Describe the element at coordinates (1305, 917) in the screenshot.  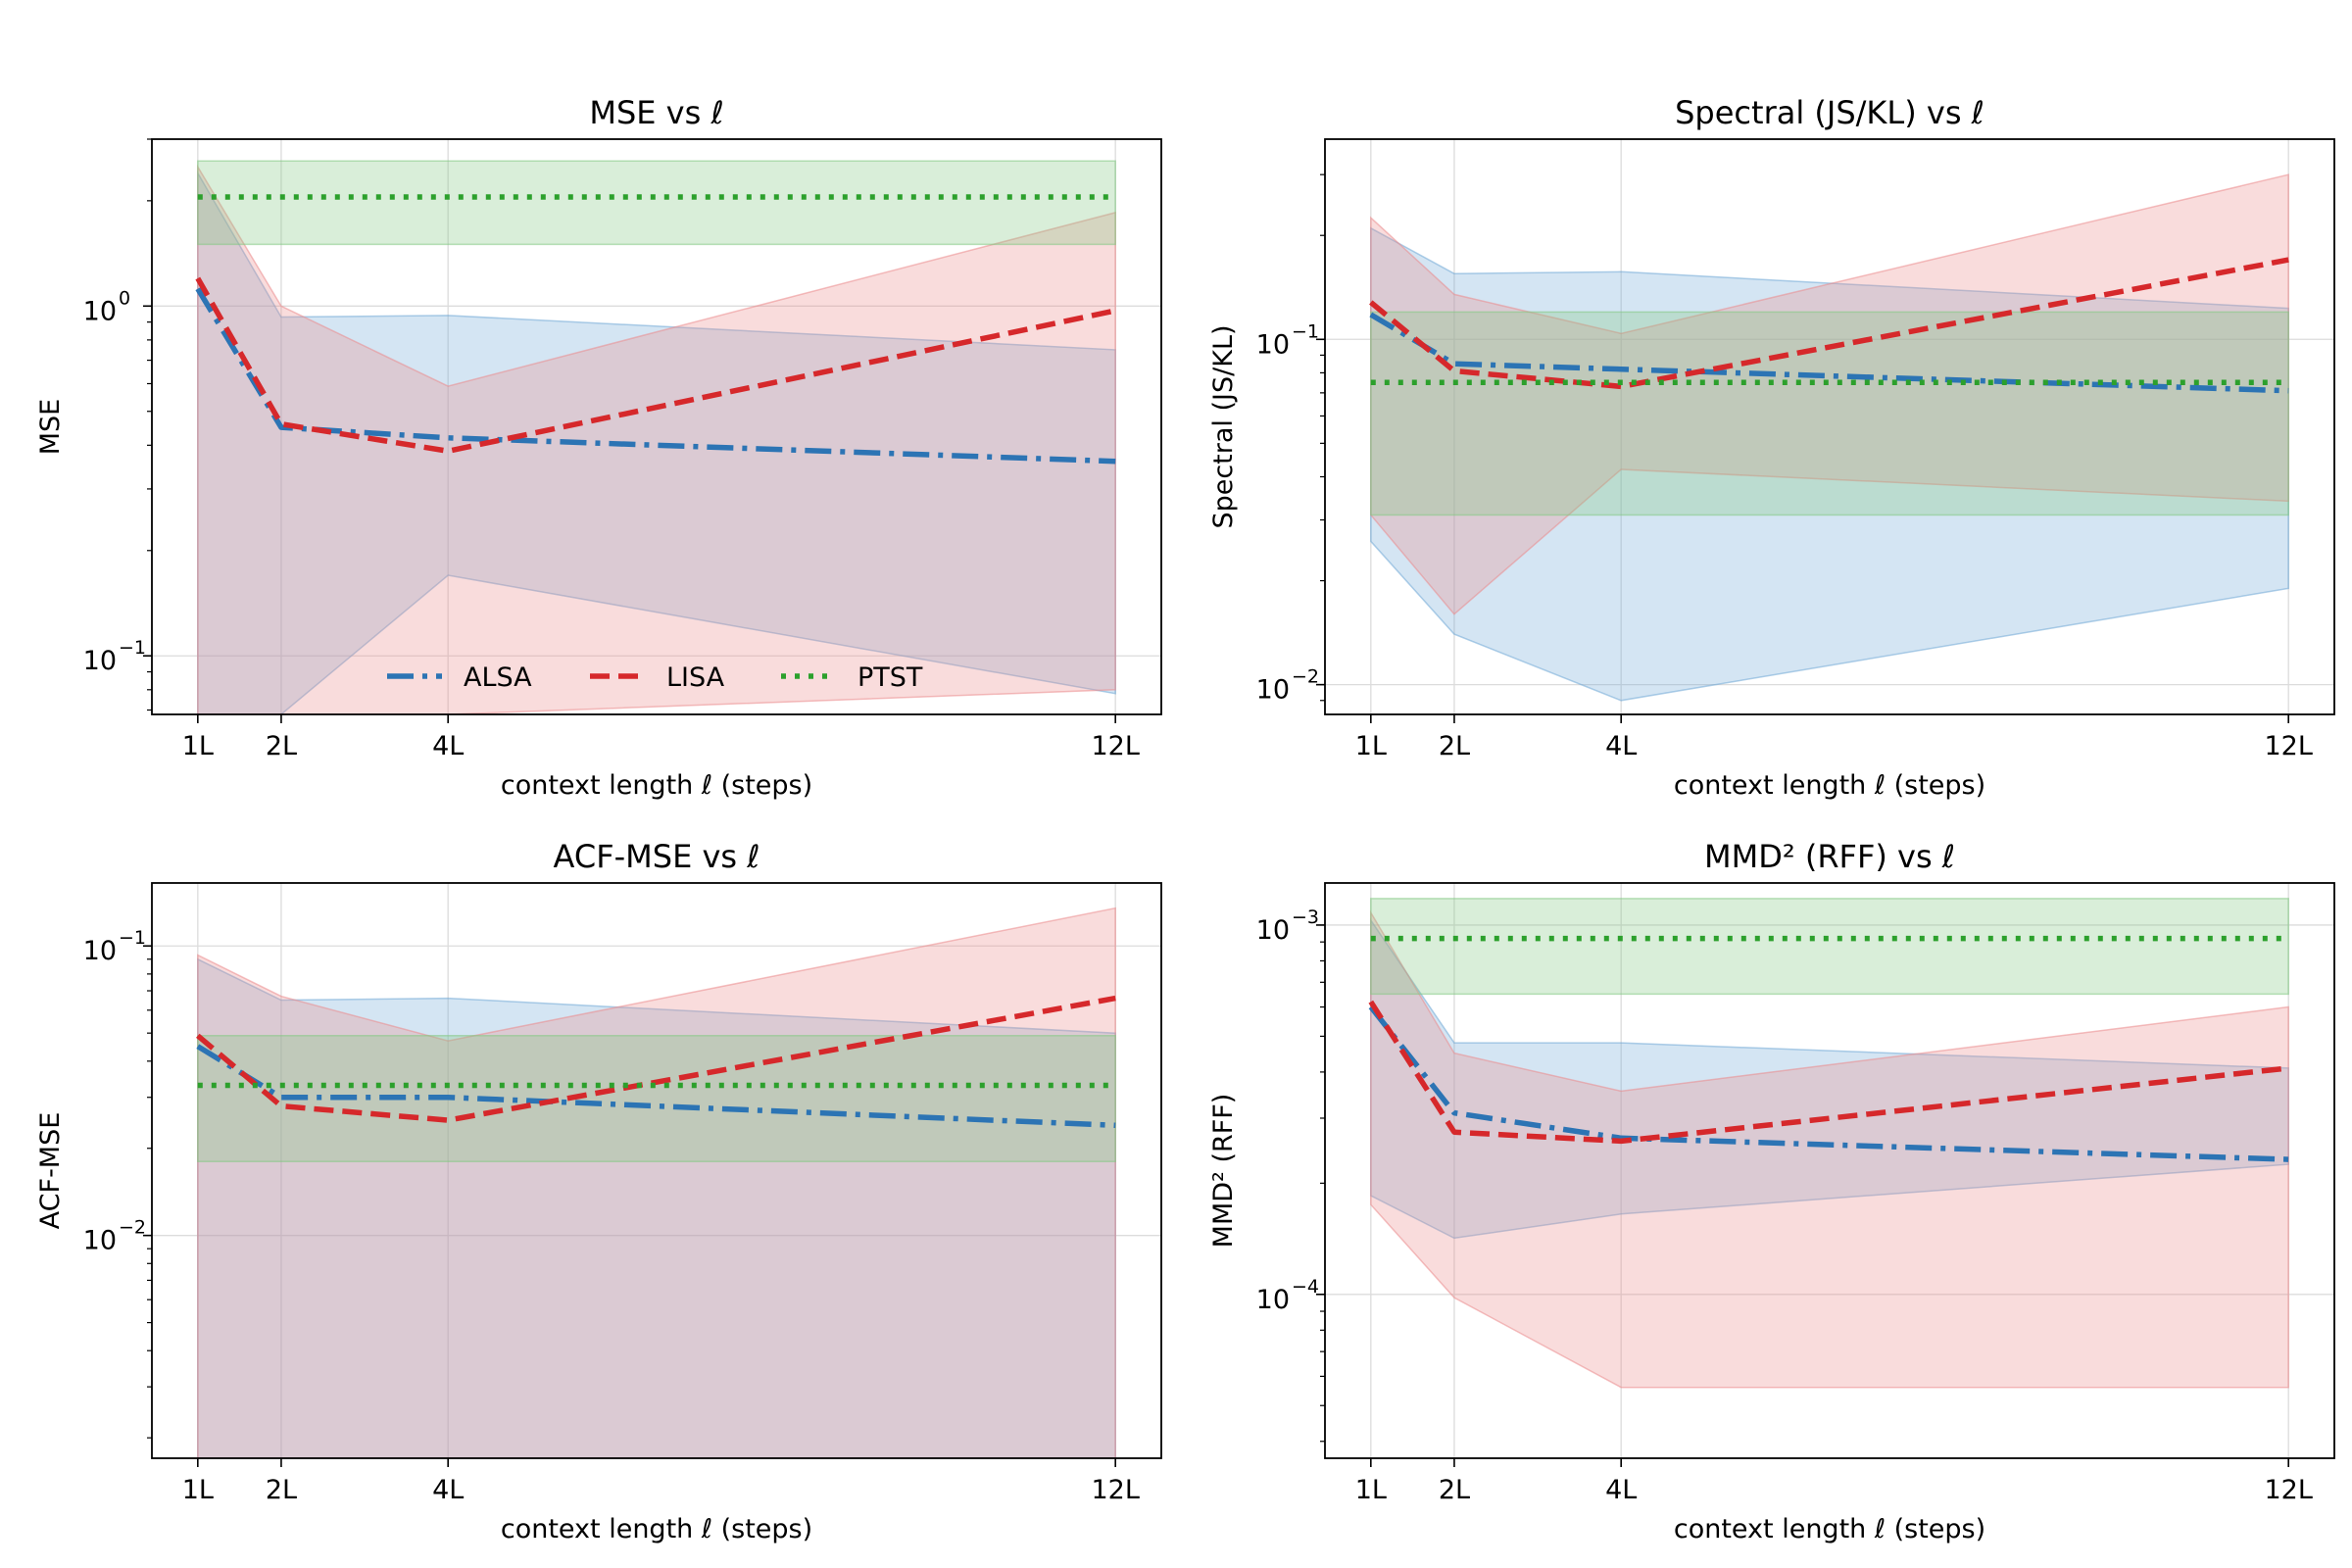
I see `y-tick-exponent: −3` at that location.